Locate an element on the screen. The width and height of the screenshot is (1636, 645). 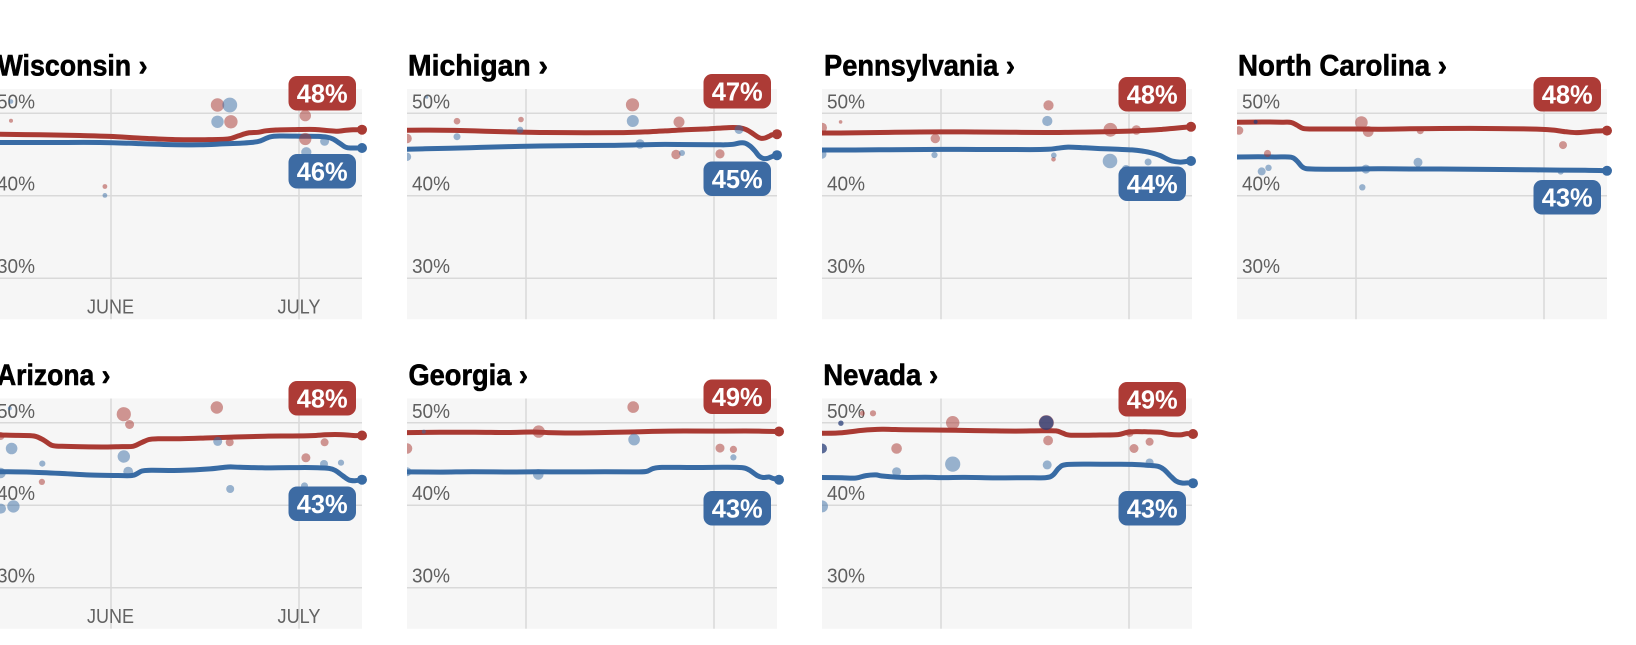
svg-text: Arizona › is located at coordinates (55, 375).